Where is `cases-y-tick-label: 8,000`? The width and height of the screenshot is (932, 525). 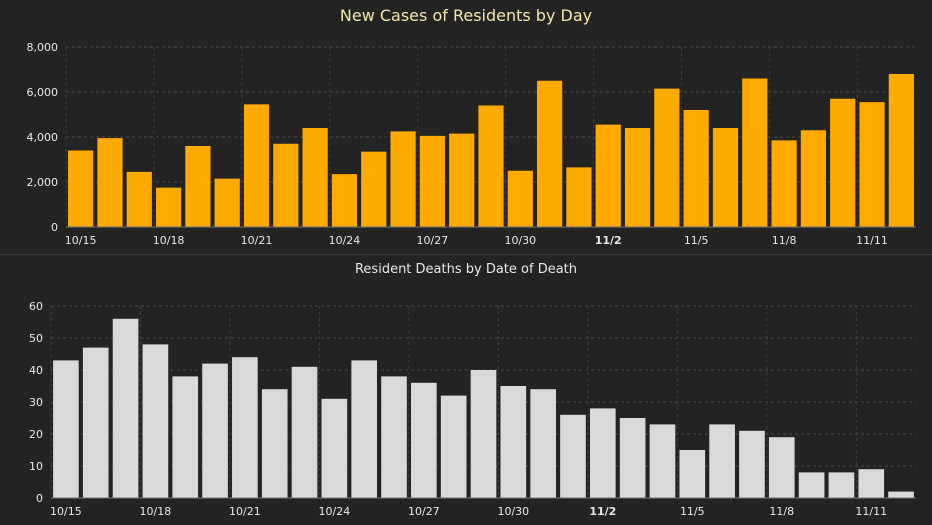 cases-y-tick-label: 8,000 is located at coordinates (43, 47).